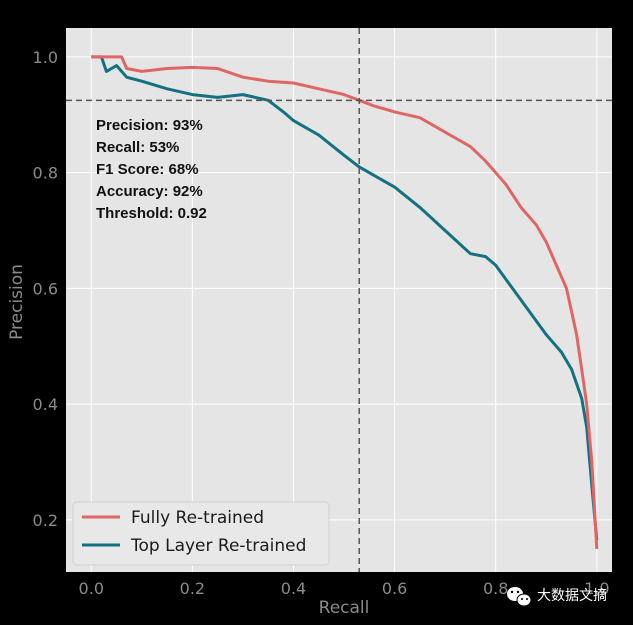  What do you see at coordinates (17, 302) in the screenshot?
I see `y-axis-label: Precision` at bounding box center [17, 302].